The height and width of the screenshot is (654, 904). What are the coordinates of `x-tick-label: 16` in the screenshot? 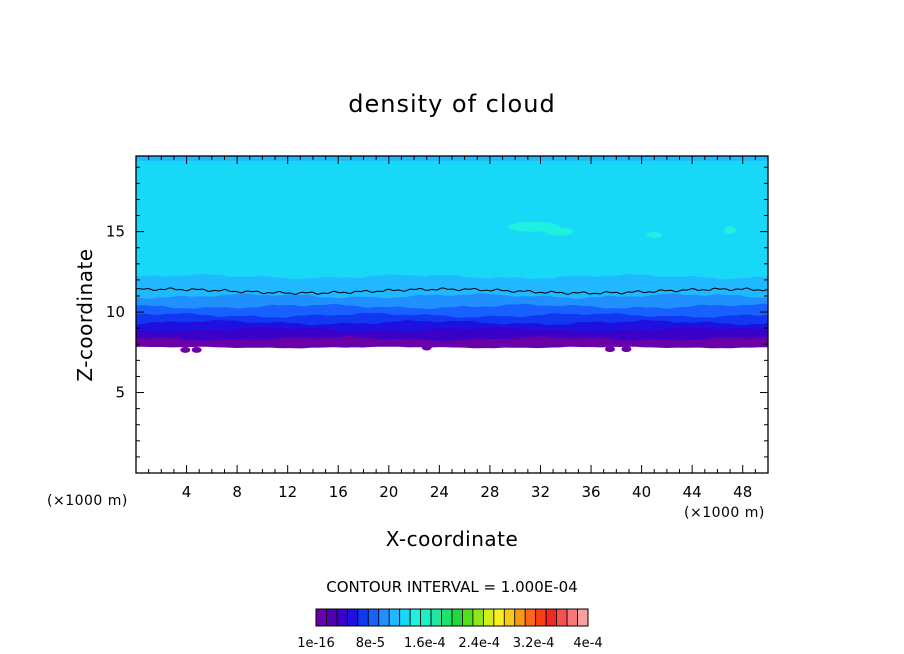 It's located at (338, 492).